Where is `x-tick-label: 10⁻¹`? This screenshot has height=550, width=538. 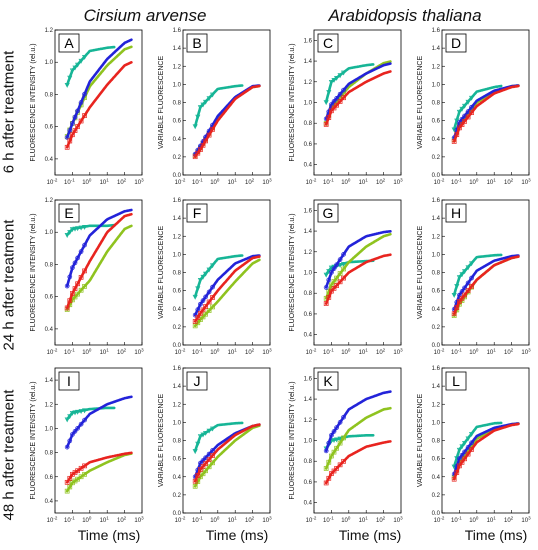
x-tick-label: 10⁻¹ is located at coordinates (69, 182).